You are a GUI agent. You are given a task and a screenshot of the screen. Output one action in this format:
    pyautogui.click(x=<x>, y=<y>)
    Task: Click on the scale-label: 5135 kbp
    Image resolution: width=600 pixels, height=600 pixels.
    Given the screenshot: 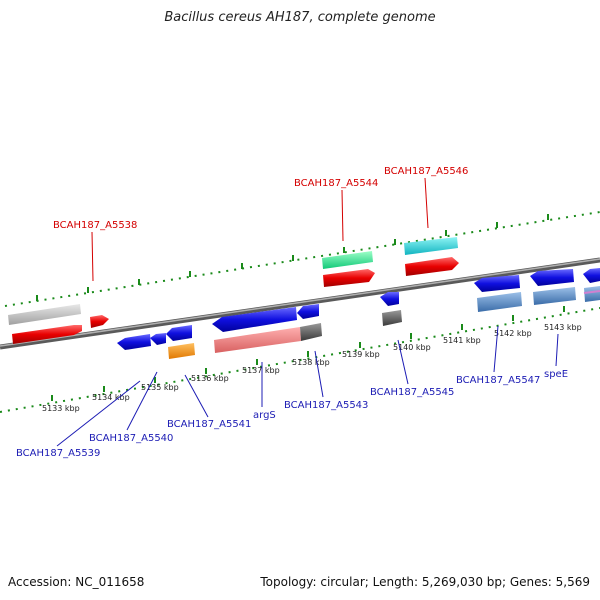 What is the action you would take?
    pyautogui.click(x=160, y=387)
    